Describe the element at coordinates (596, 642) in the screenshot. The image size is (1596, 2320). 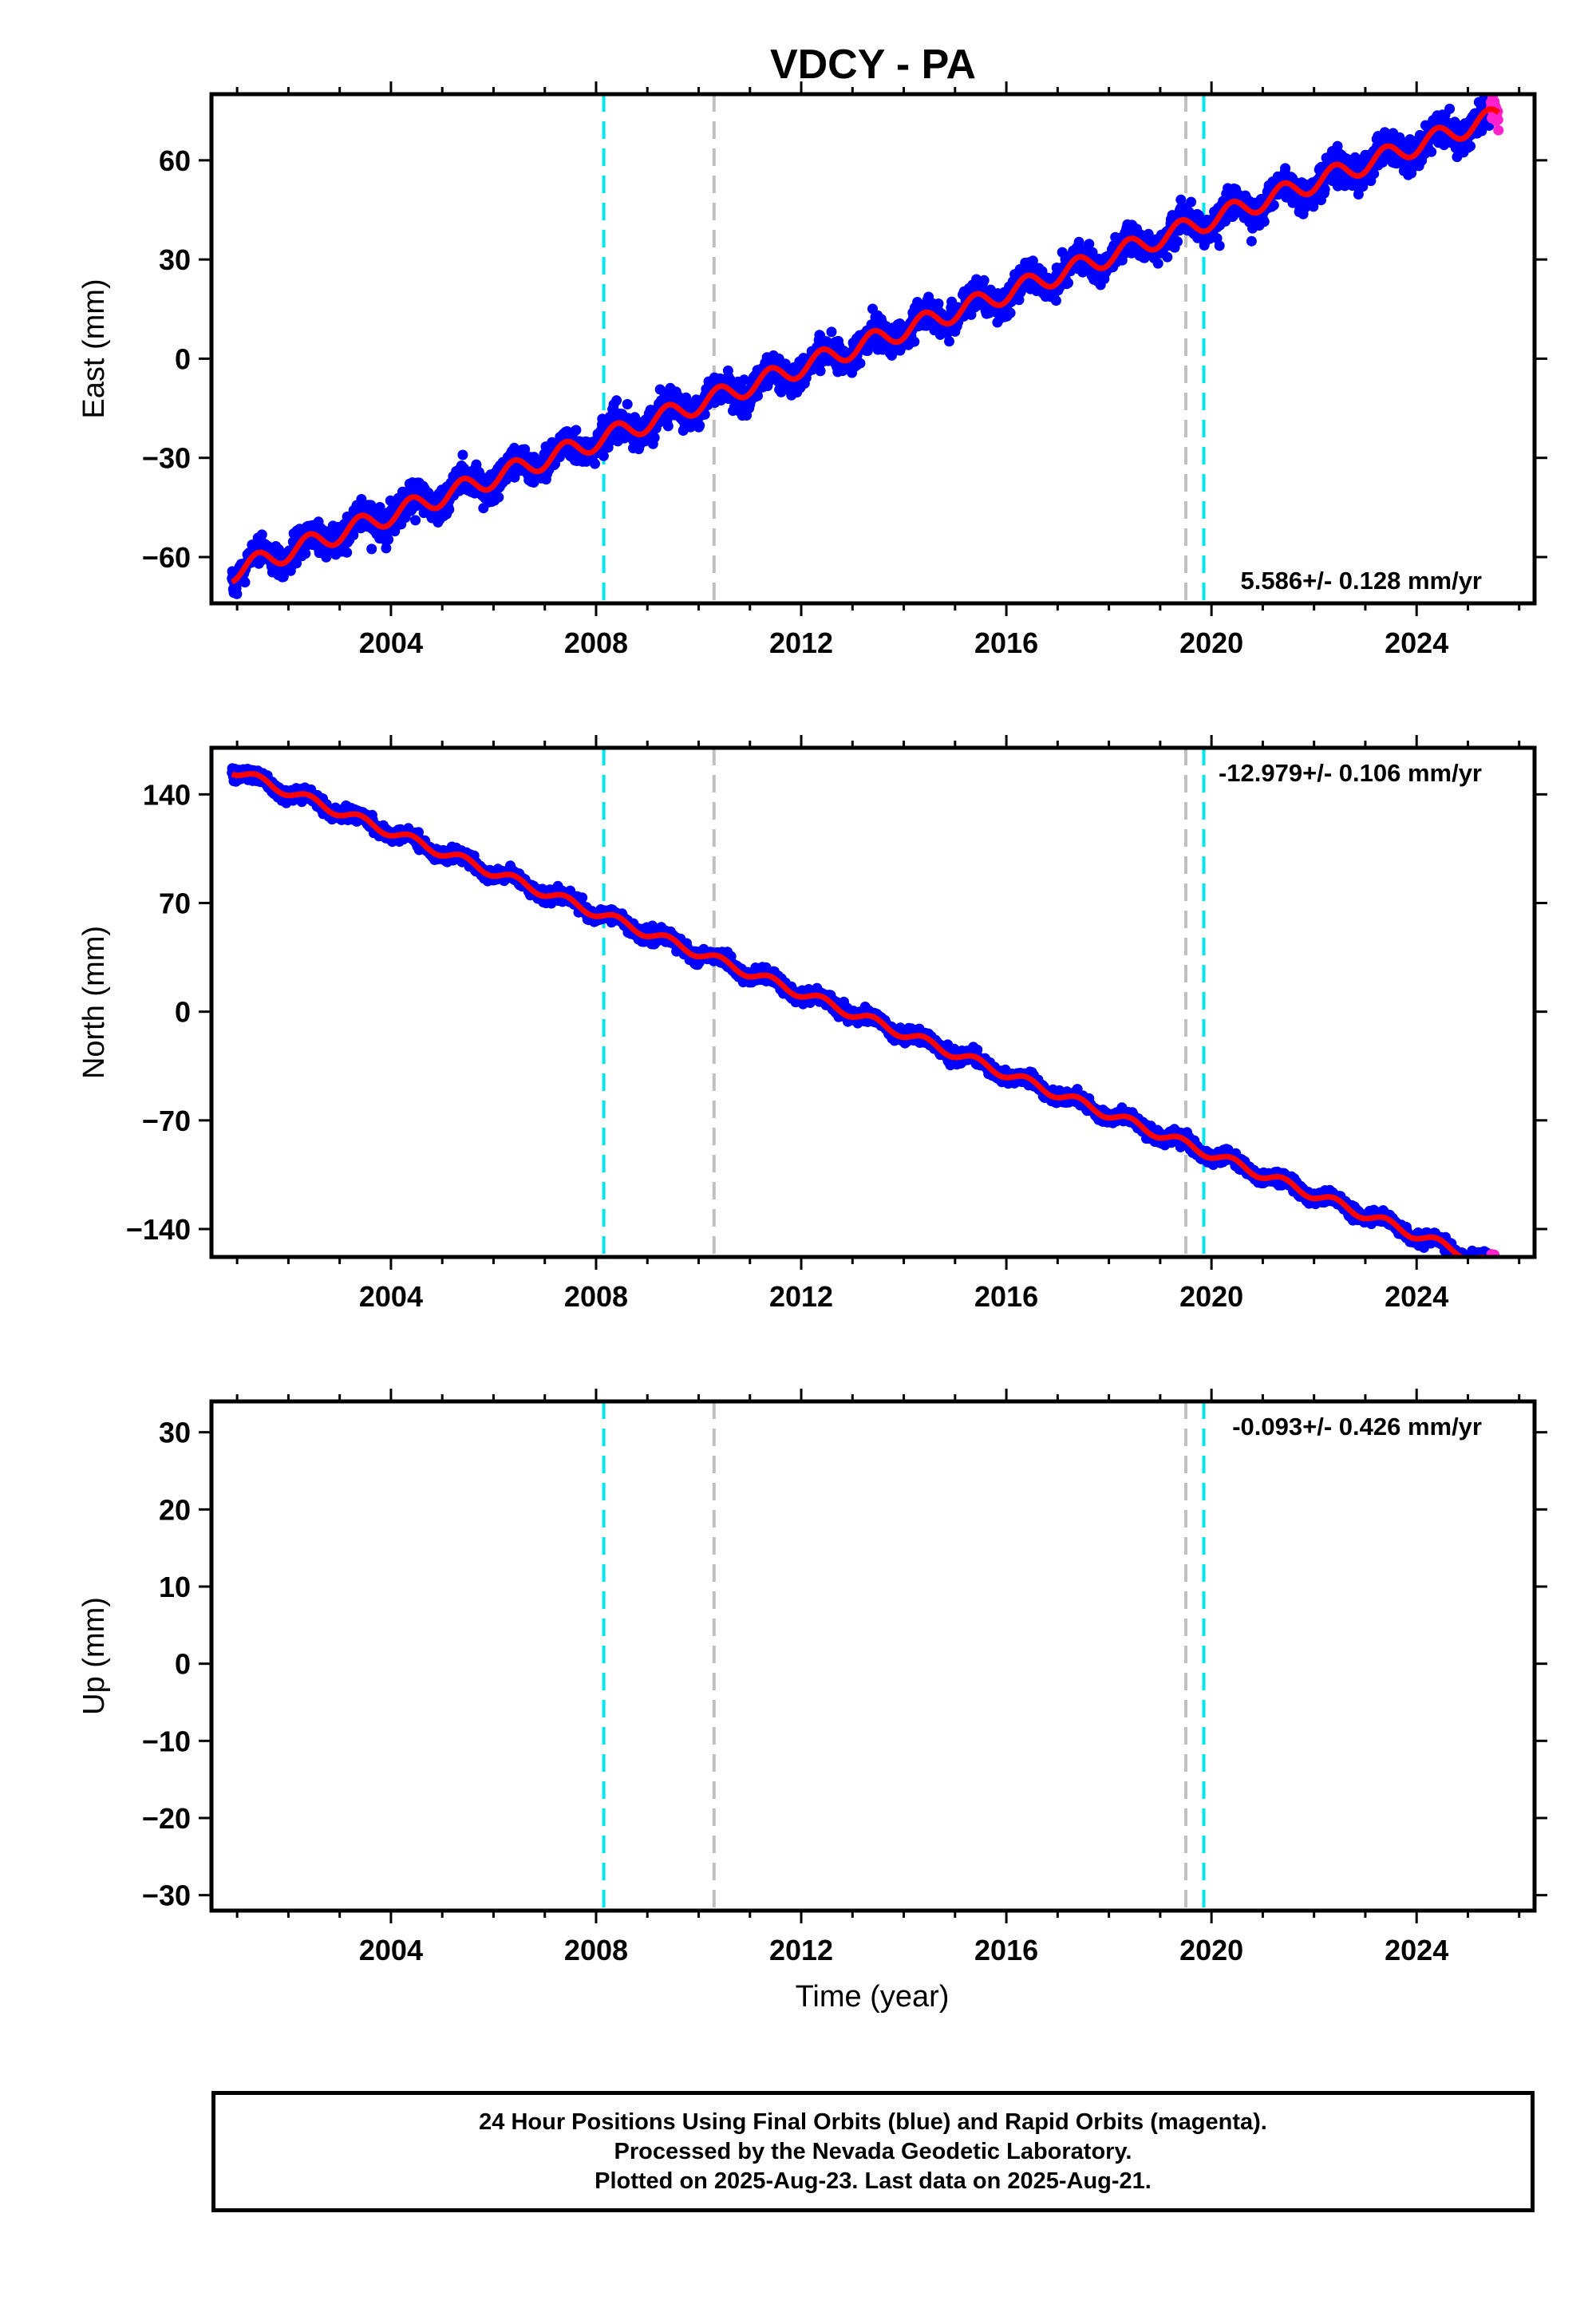
I see `x-tick-label: 2008` at that location.